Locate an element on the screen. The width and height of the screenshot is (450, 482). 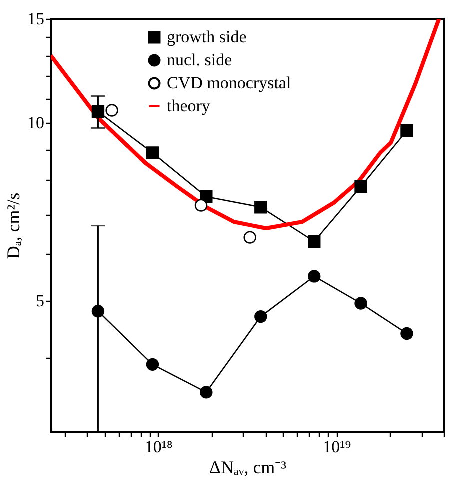
y-tick-label: 15 is located at coordinates (36, 19).